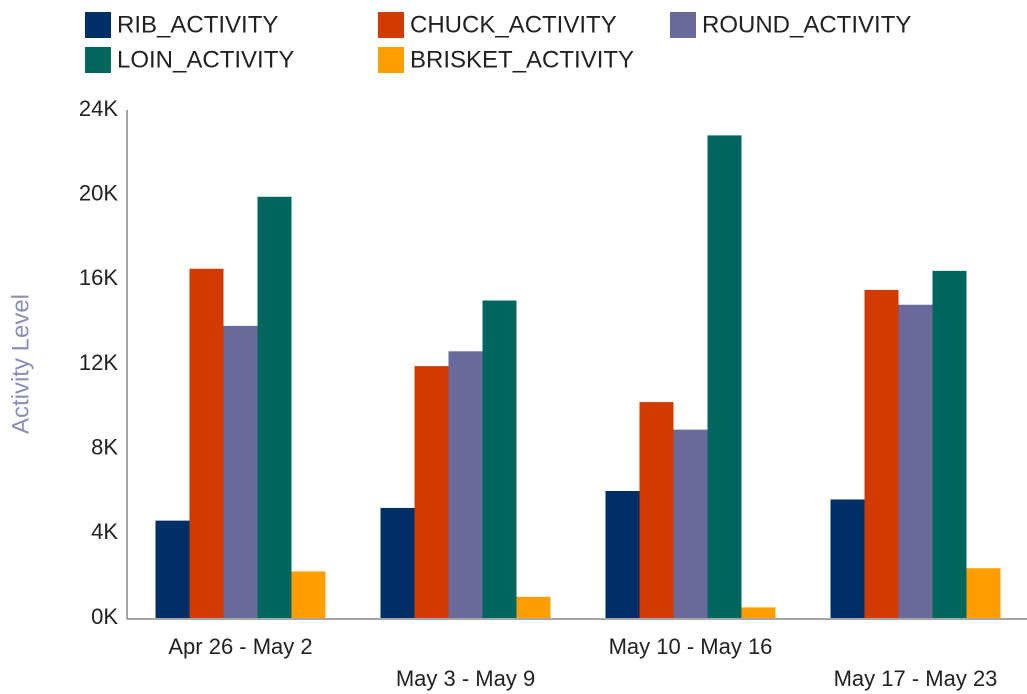  I want to click on y-tick-label: 20K, so click(98, 192).